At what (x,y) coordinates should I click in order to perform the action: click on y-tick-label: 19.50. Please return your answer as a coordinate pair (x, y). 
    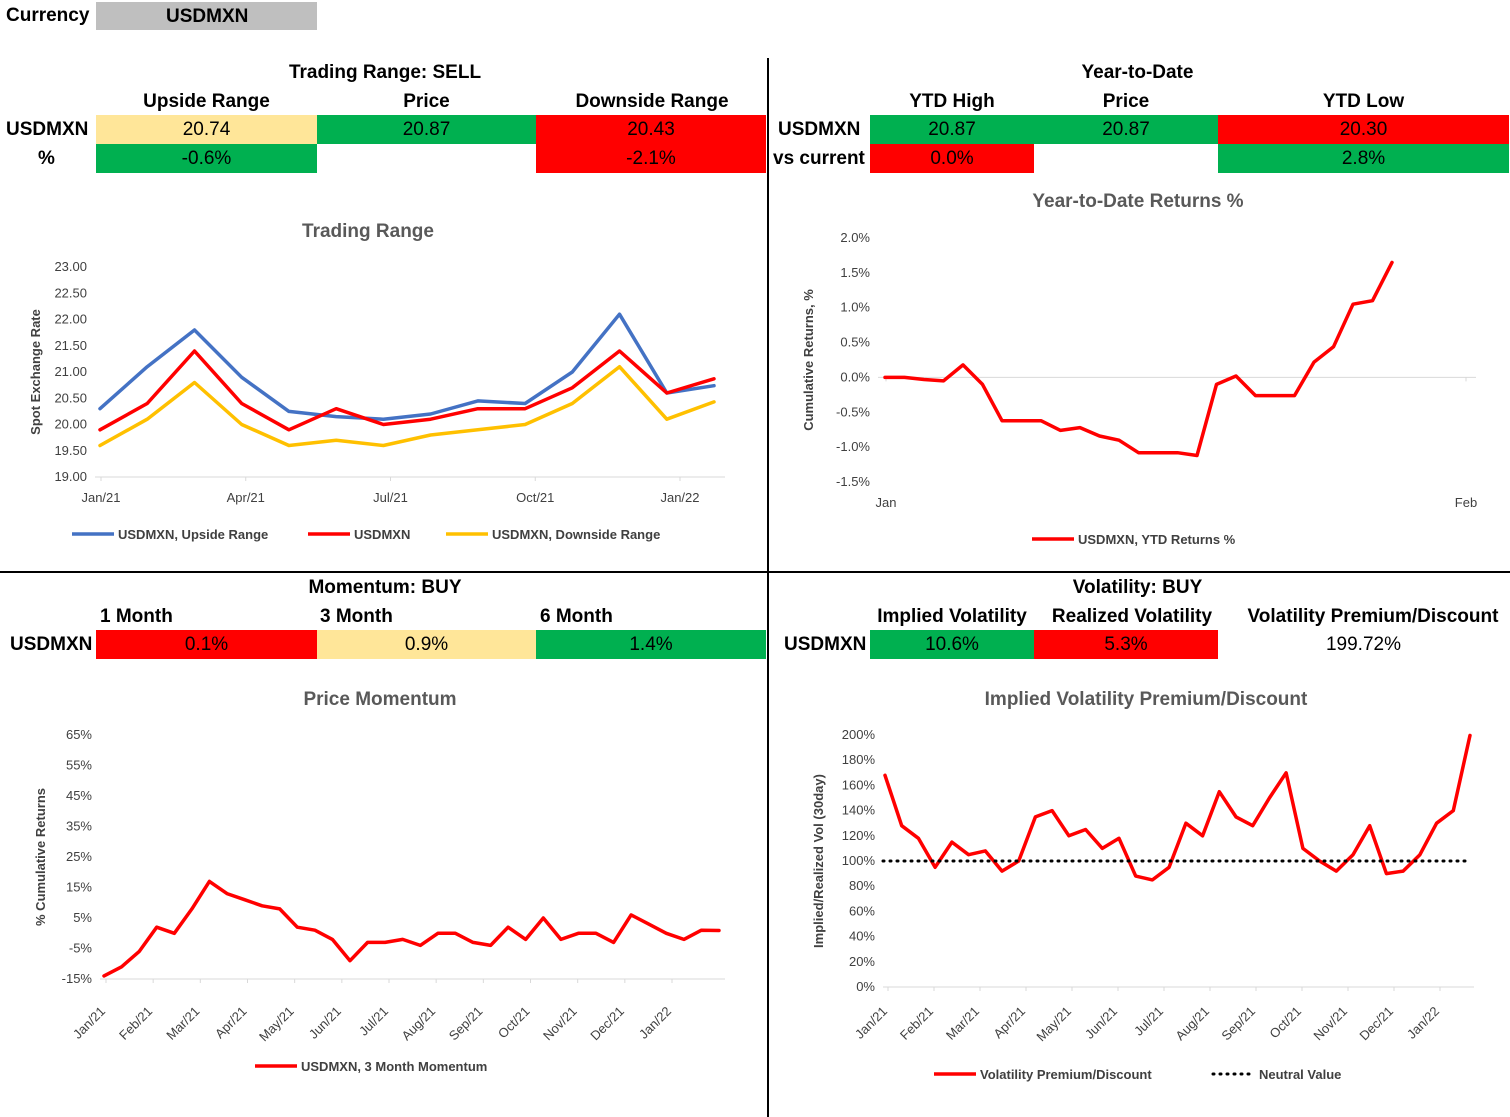
    Looking at the image, I should click on (70, 450).